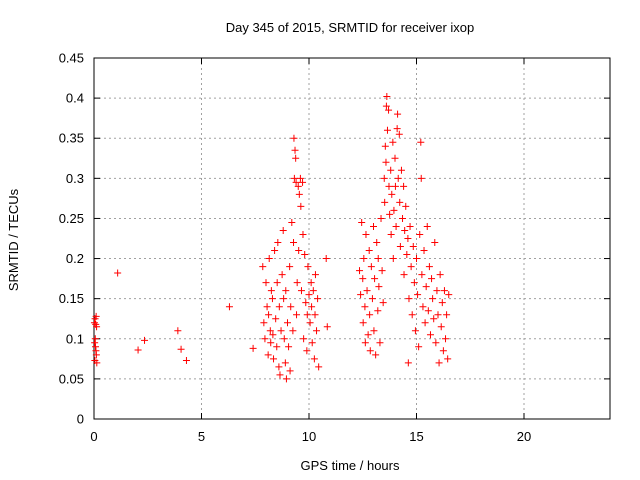 This screenshot has height=480, width=640. What do you see at coordinates (524, 436) in the screenshot?
I see `x-tick-label: 20` at bounding box center [524, 436].